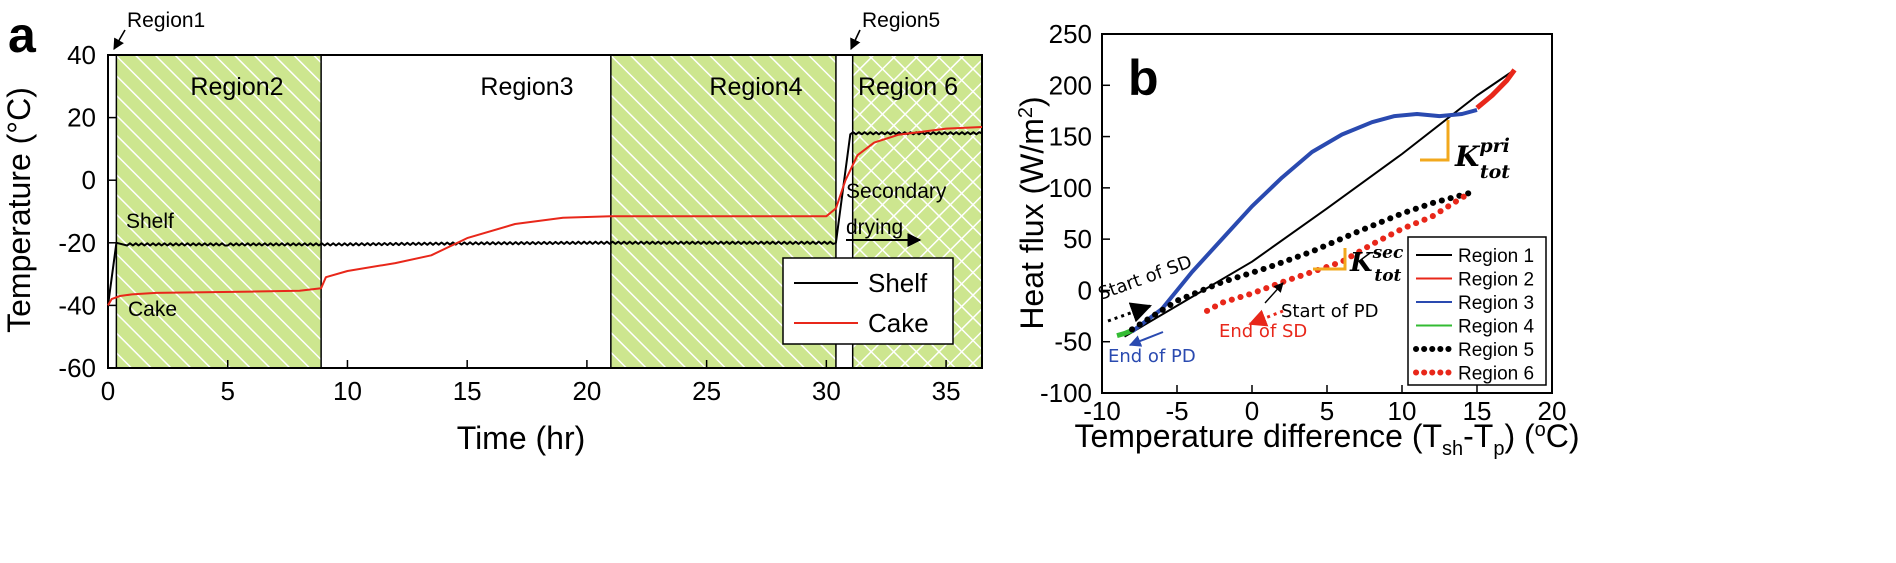 This screenshot has width=1896, height=563. Describe the element at coordinates (898, 283) in the screenshot. I see `legend-label-shelf: Shelf` at that location.